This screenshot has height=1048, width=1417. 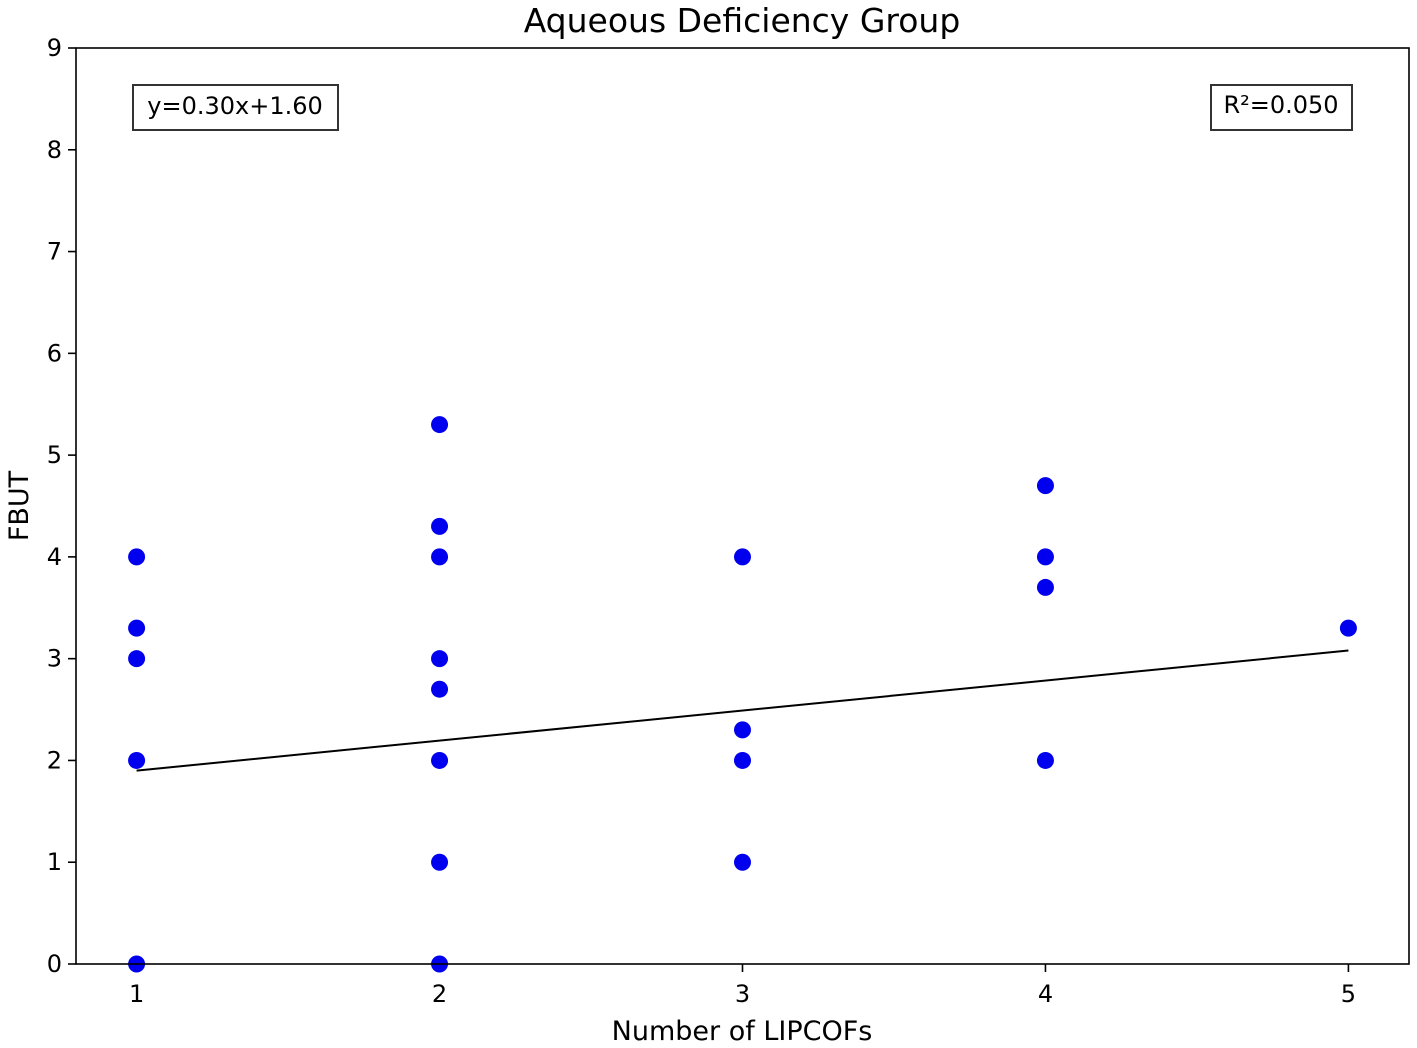 I want to click on y-axis-ticks: 0 1 2 3 4 5 6 7 8 9, so click(x=61, y=506).